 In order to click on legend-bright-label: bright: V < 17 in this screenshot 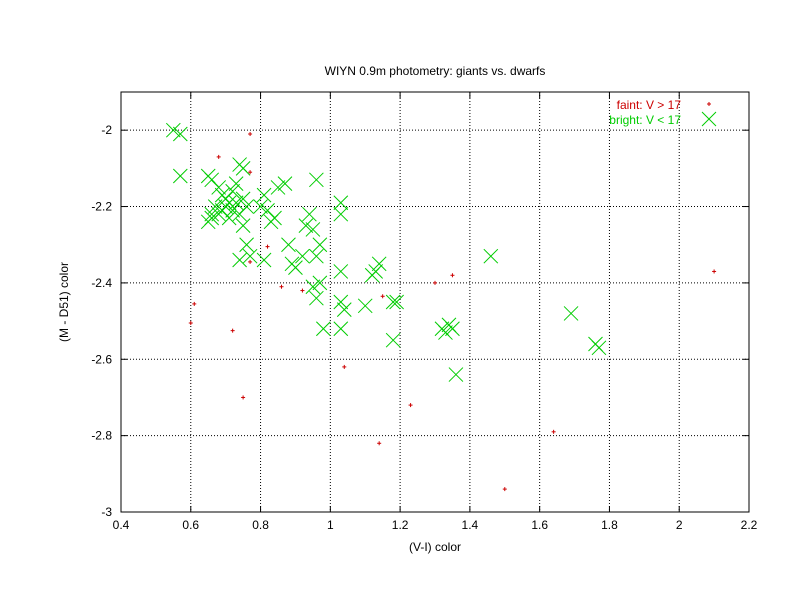, I will do `click(645, 120)`.